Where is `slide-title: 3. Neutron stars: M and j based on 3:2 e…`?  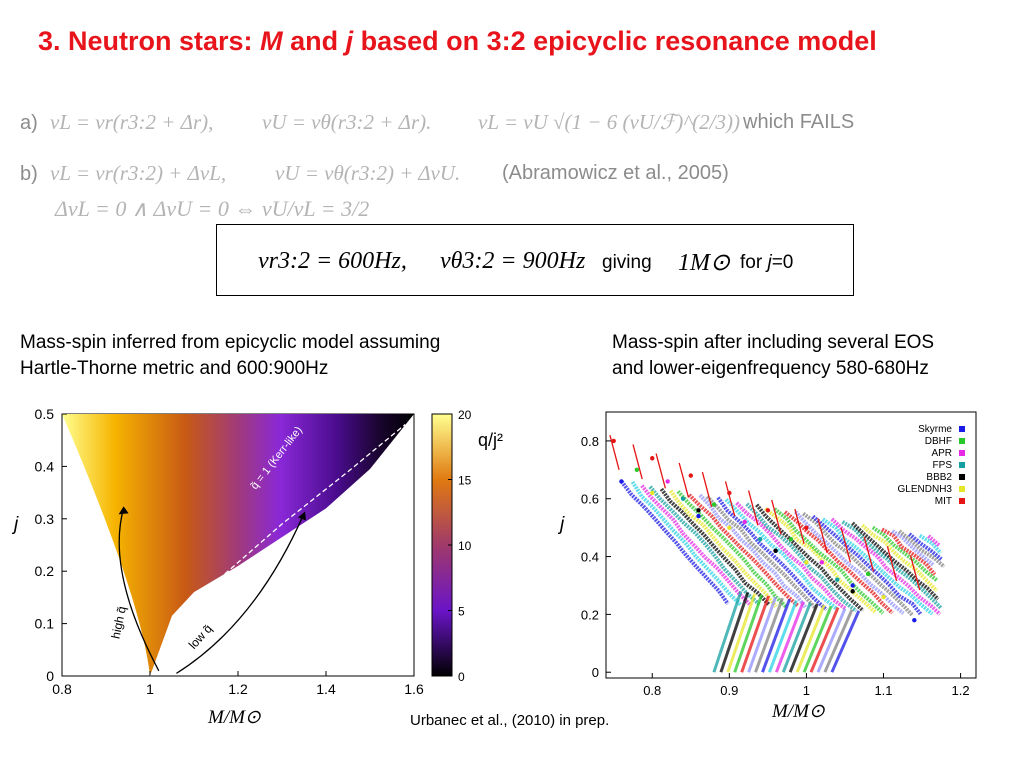 slide-title: 3. Neutron stars: M and j based on 3:2 e… is located at coordinates (457, 41).